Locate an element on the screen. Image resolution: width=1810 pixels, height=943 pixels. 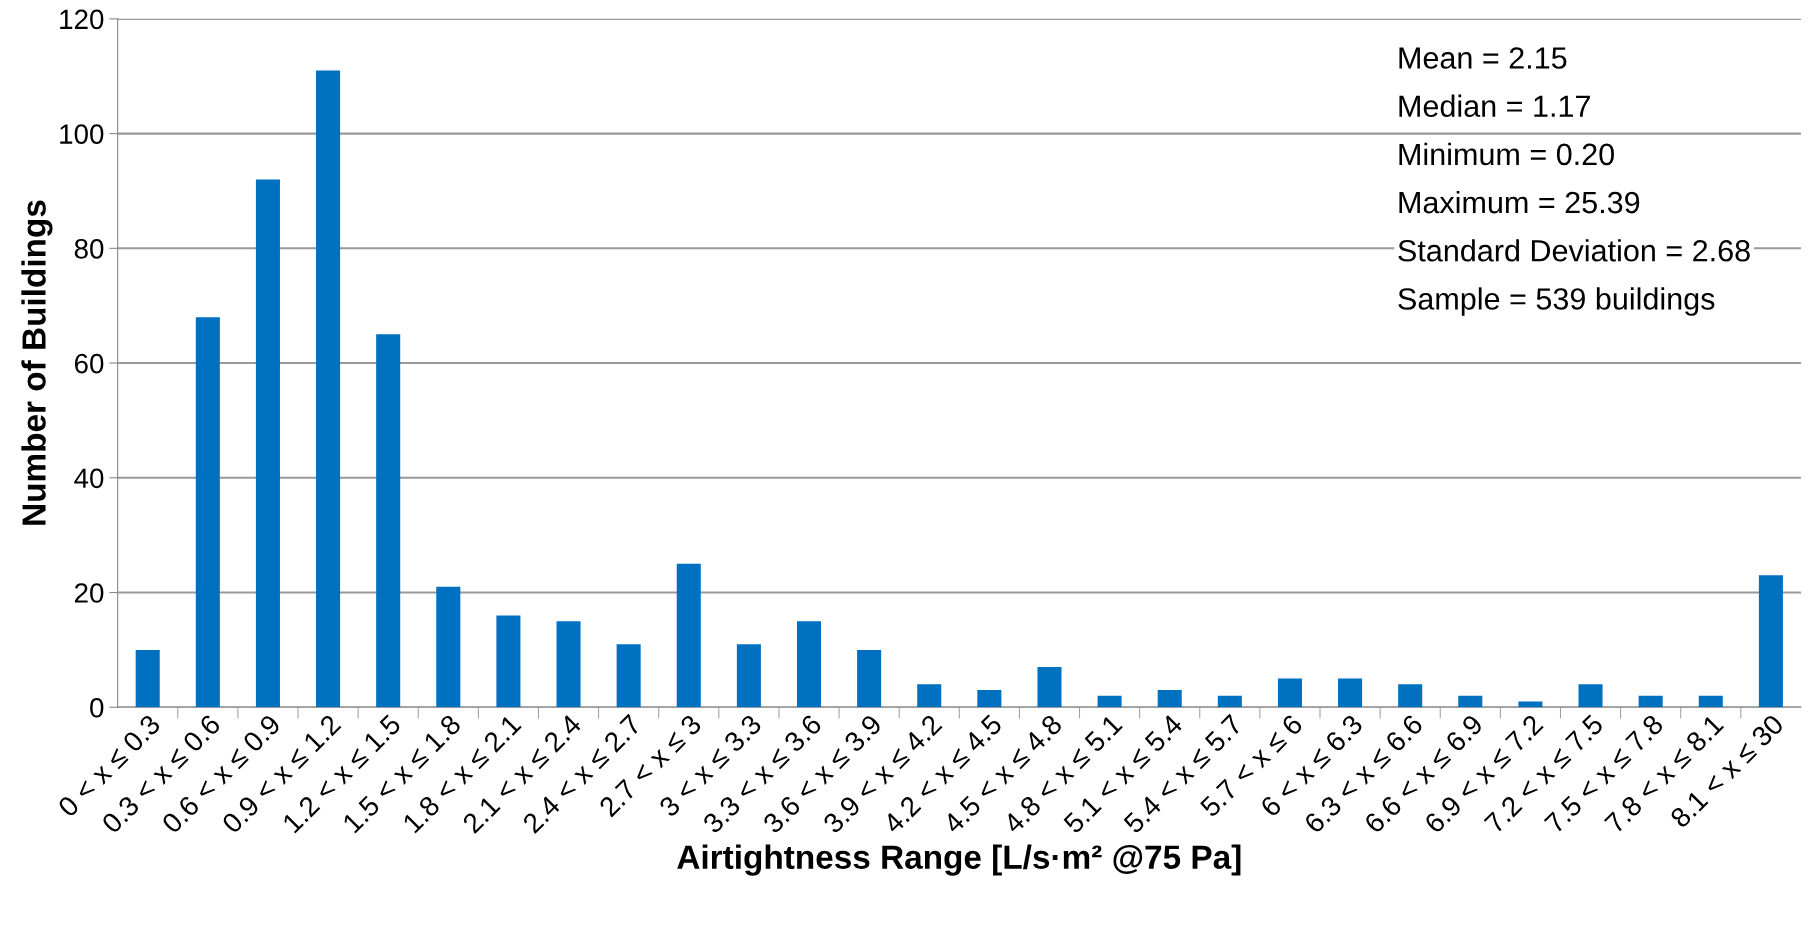
annotation: Sample = 539 buildings is located at coordinates (1556, 301).